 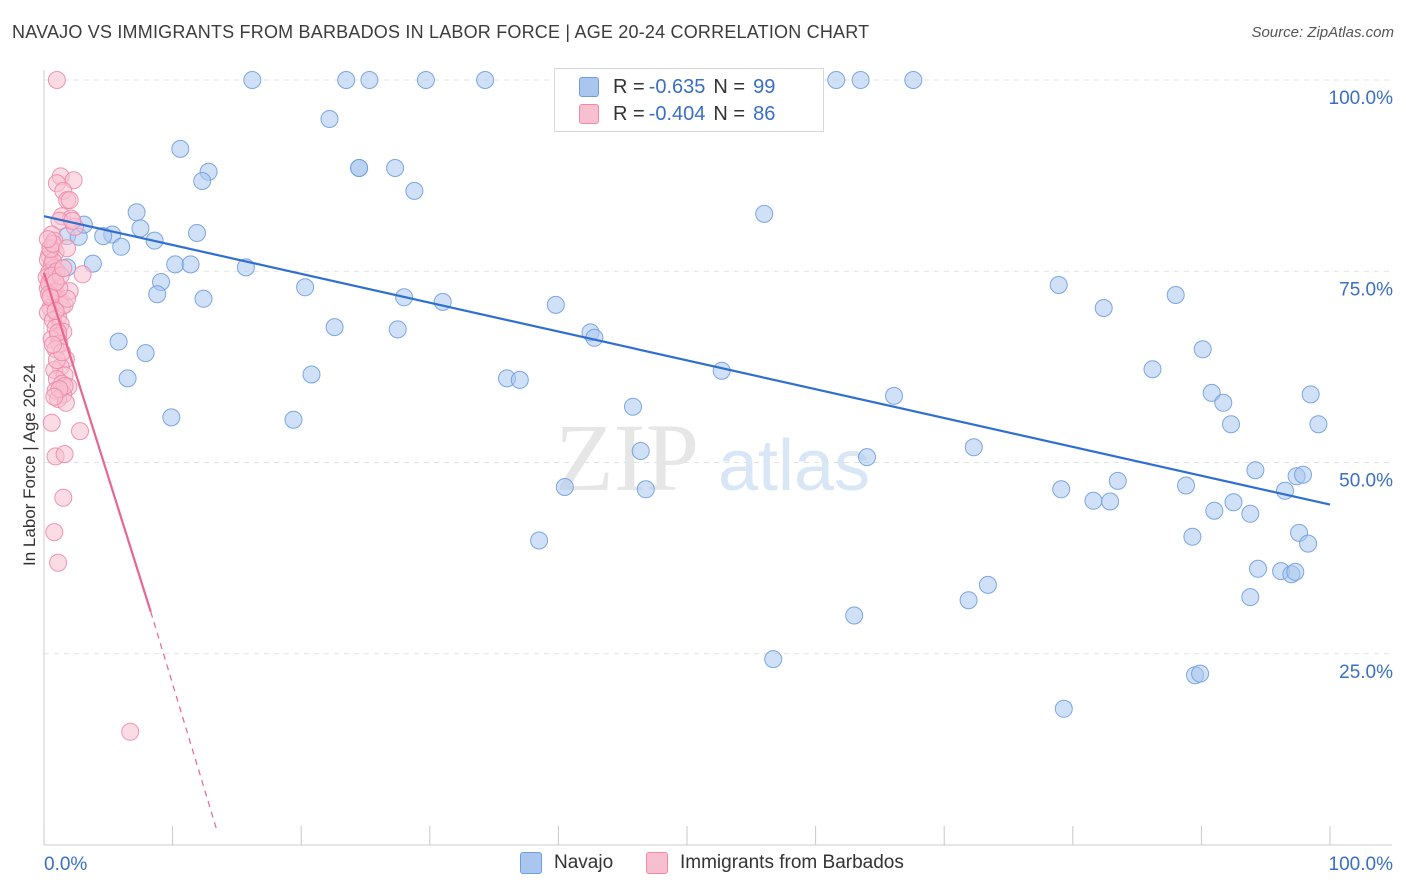 I want to click on legend-row-barbados: R = -0.404 N = 86, so click(x=677, y=114).